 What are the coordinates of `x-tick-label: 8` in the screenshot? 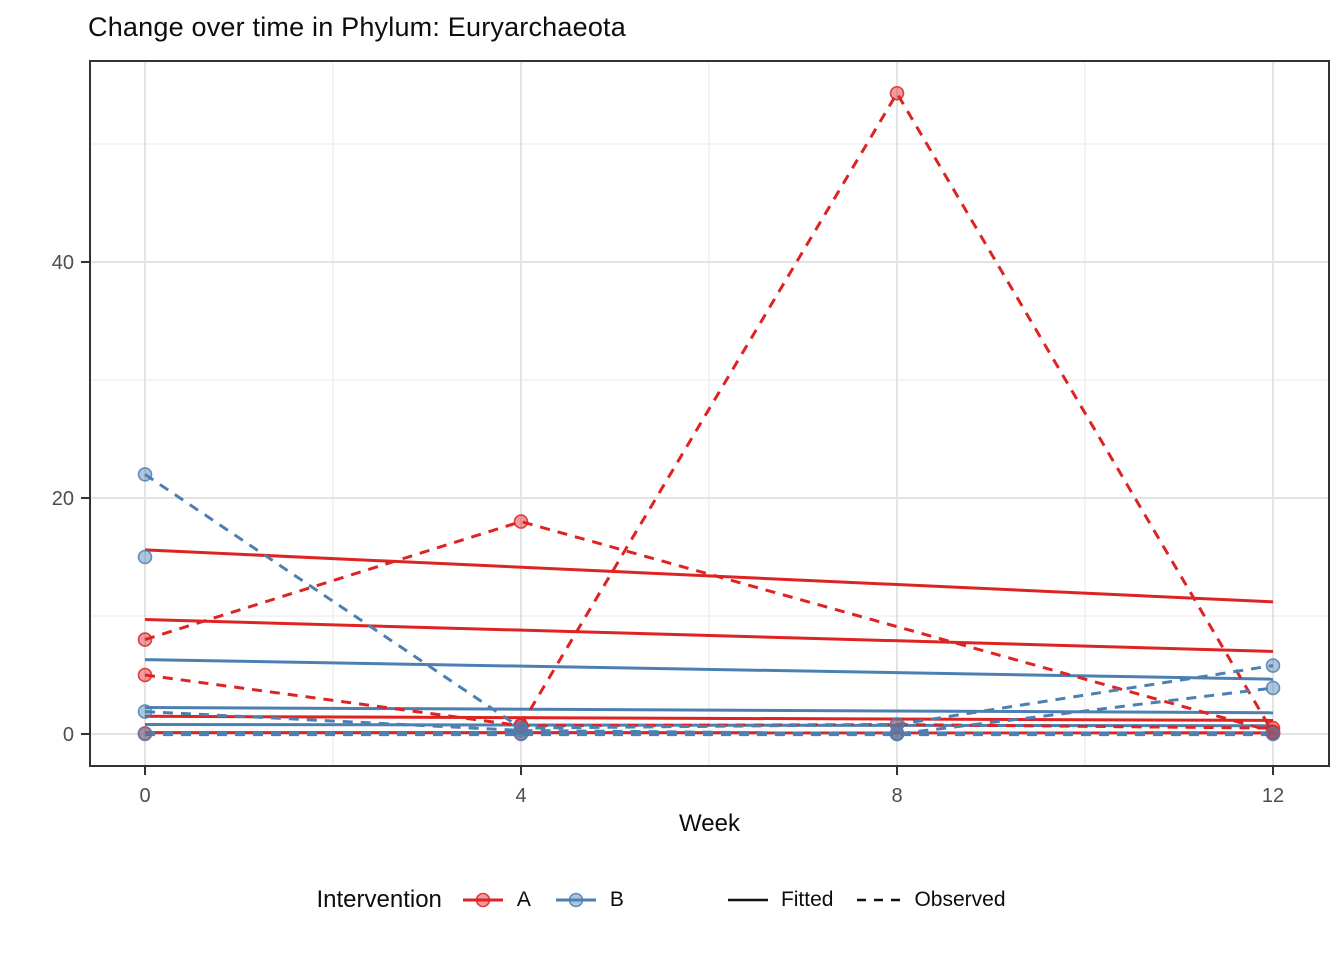 It's located at (896, 796).